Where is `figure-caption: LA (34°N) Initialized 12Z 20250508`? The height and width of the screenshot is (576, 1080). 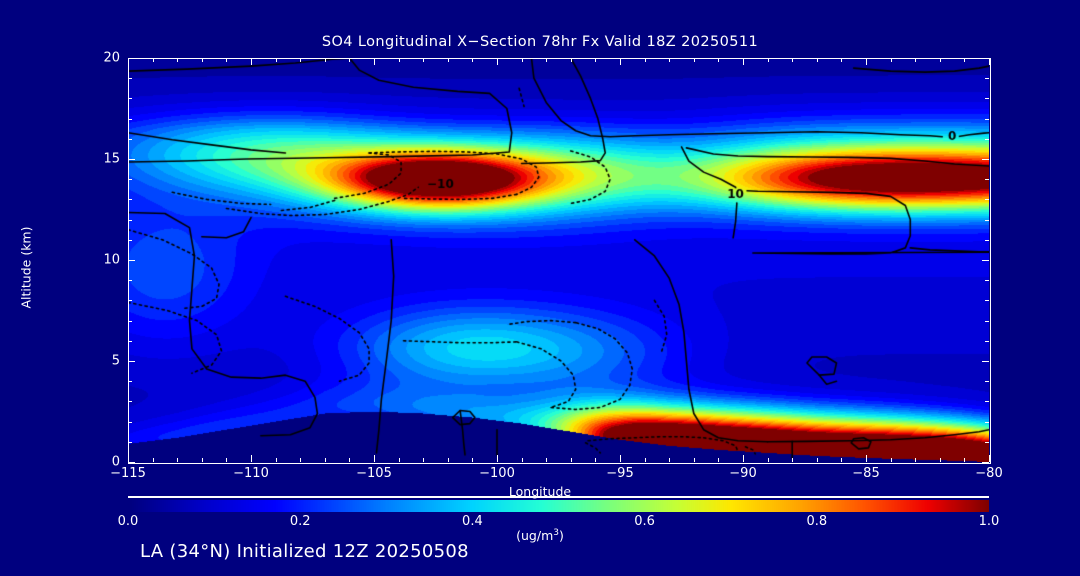 figure-caption: LA (34°N) Initialized 12Z 20250508 is located at coordinates (304, 551).